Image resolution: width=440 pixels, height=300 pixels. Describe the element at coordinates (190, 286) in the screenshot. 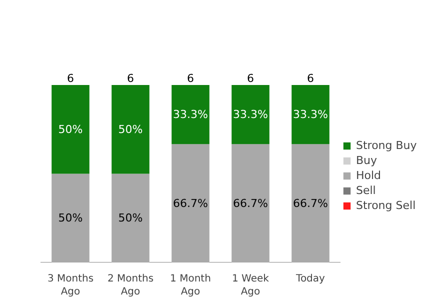

I see `x-tick-label: 1 Month Ago` at that location.